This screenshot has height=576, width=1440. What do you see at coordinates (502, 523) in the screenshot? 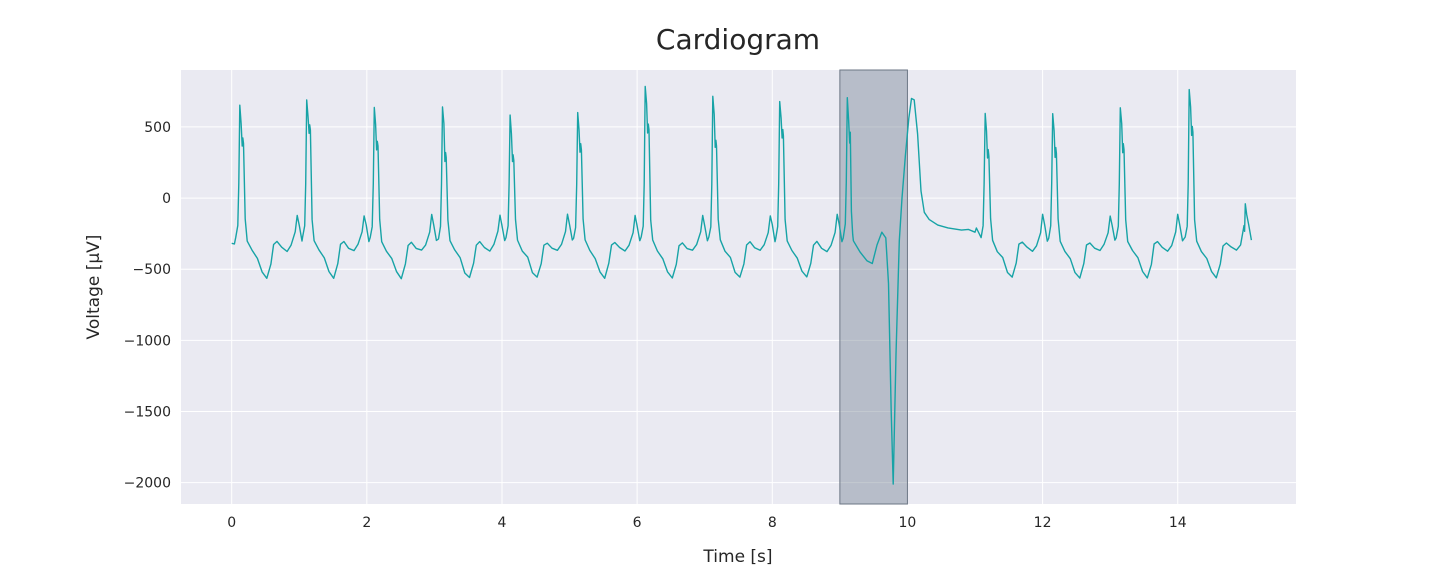
I see `x-tick-label: 4` at bounding box center [502, 523].